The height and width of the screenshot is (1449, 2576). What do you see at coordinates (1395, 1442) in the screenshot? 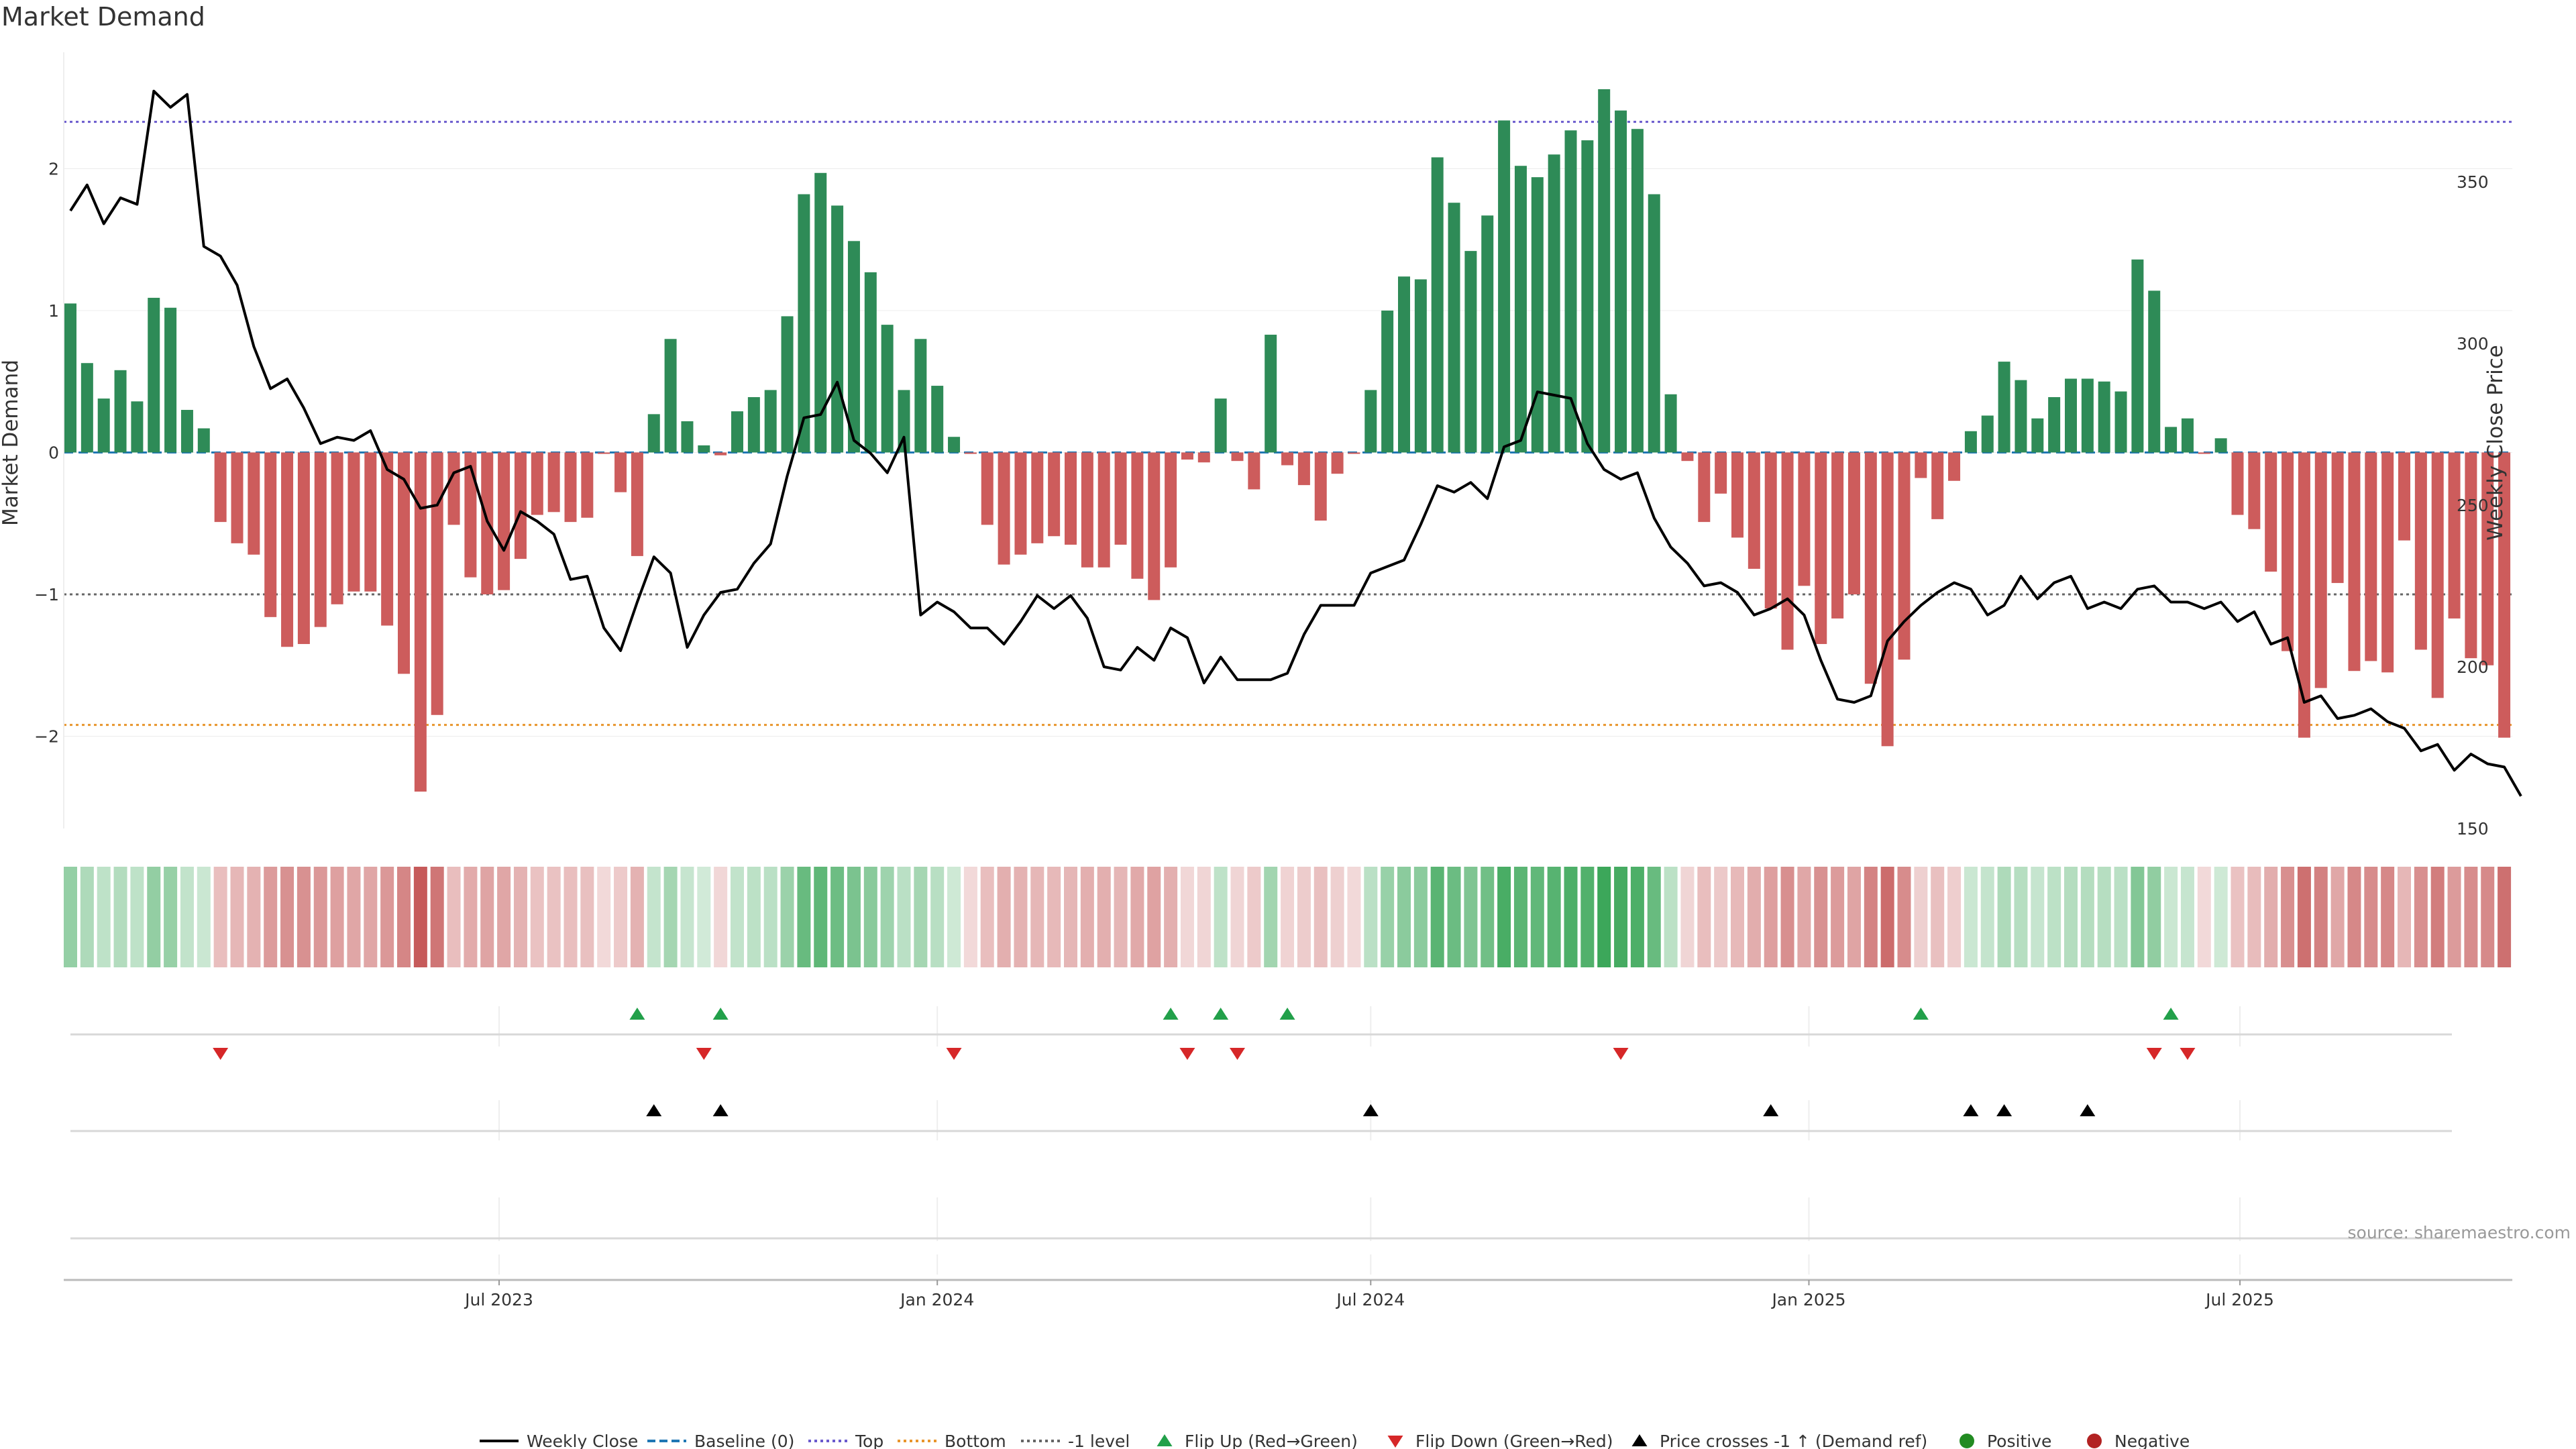
I see `legend-swatch` at bounding box center [1395, 1442].